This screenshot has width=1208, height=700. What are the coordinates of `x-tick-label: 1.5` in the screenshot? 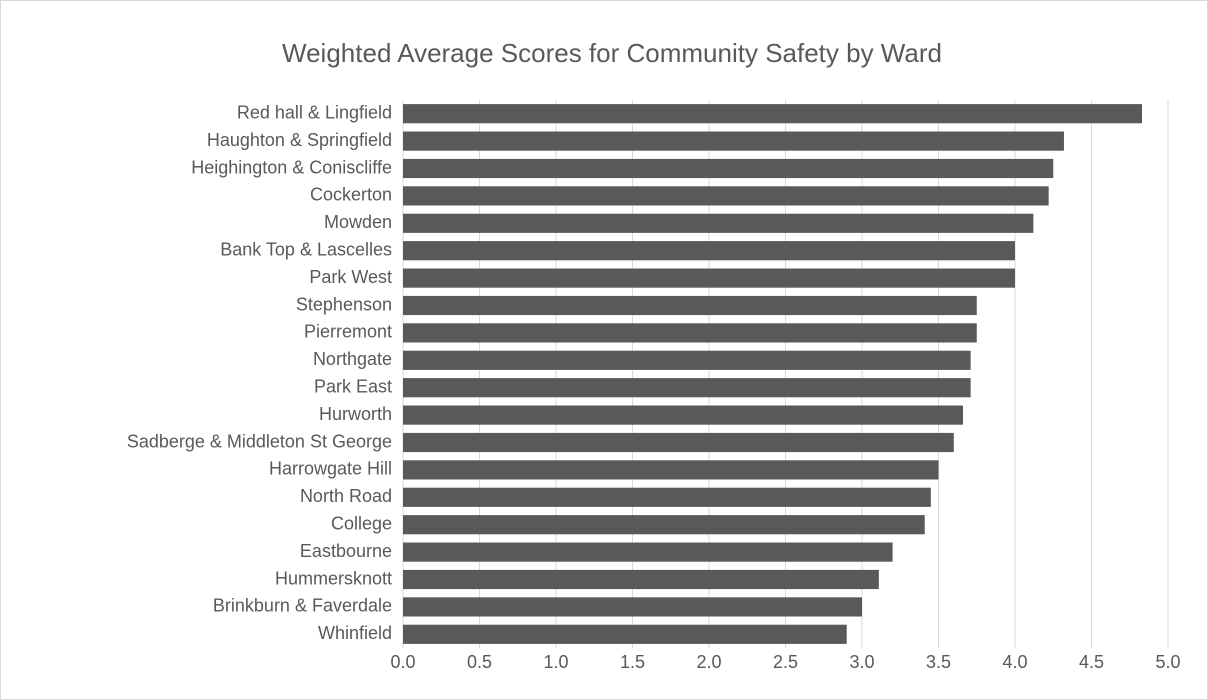 It's located at (632, 662).